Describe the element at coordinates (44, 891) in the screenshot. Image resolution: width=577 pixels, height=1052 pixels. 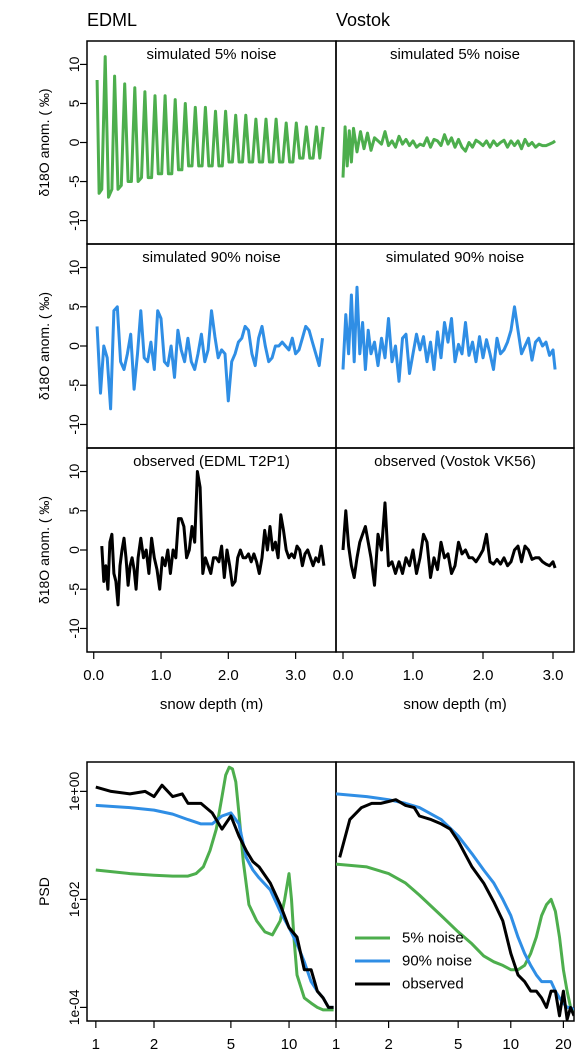
I see `y-axis-label: PSD` at that location.